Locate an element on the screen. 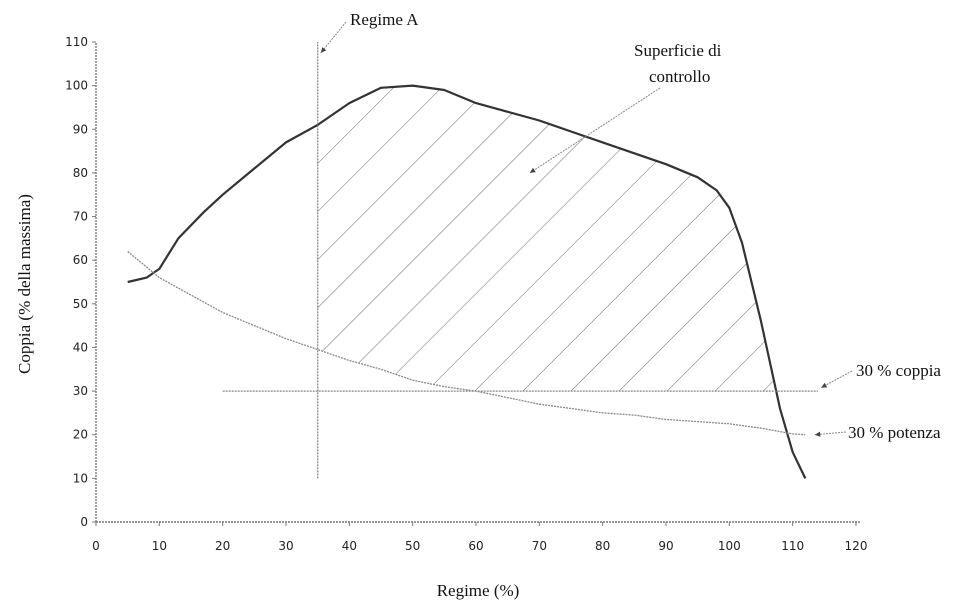 Image resolution: width=973 pixels, height=604 pixels. x-tick-label: 80 is located at coordinates (602, 546).